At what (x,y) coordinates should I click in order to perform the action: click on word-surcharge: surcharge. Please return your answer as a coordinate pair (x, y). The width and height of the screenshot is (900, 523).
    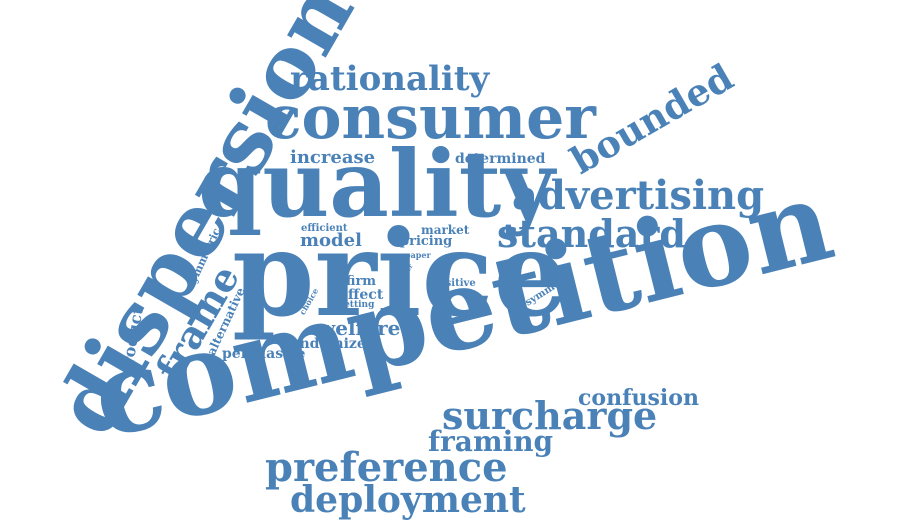
    Looking at the image, I should click on (550, 415).